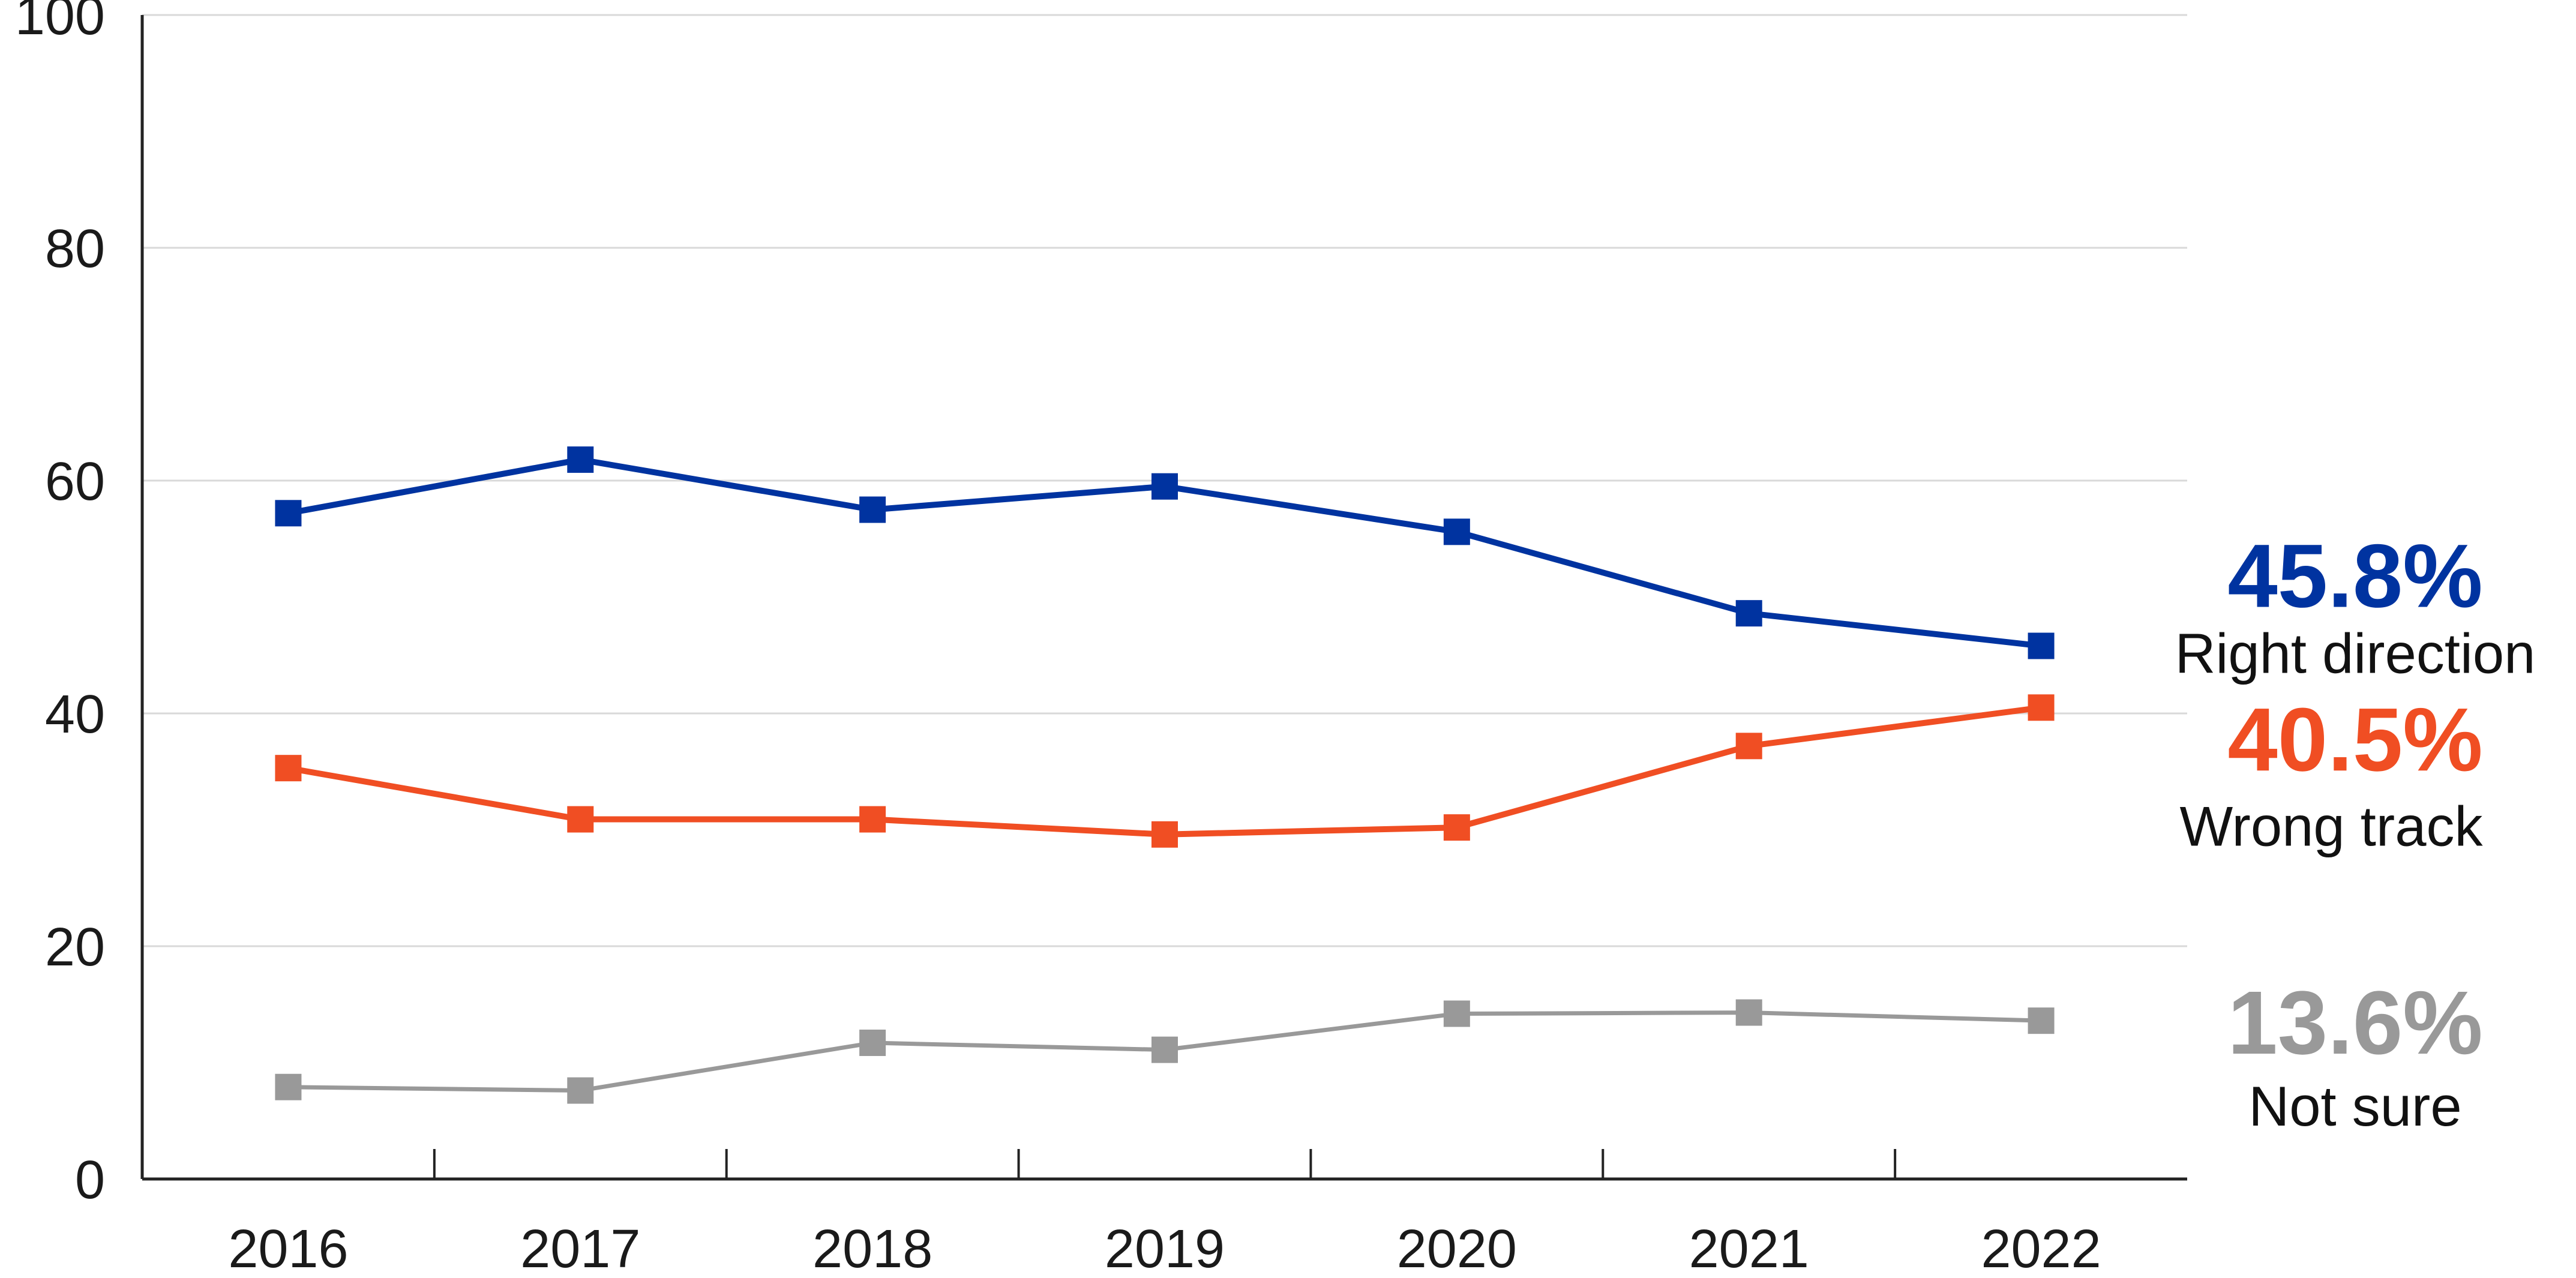 The height and width of the screenshot is (1278, 2576). I want to click on series-right-direction, so click(1165, 552).